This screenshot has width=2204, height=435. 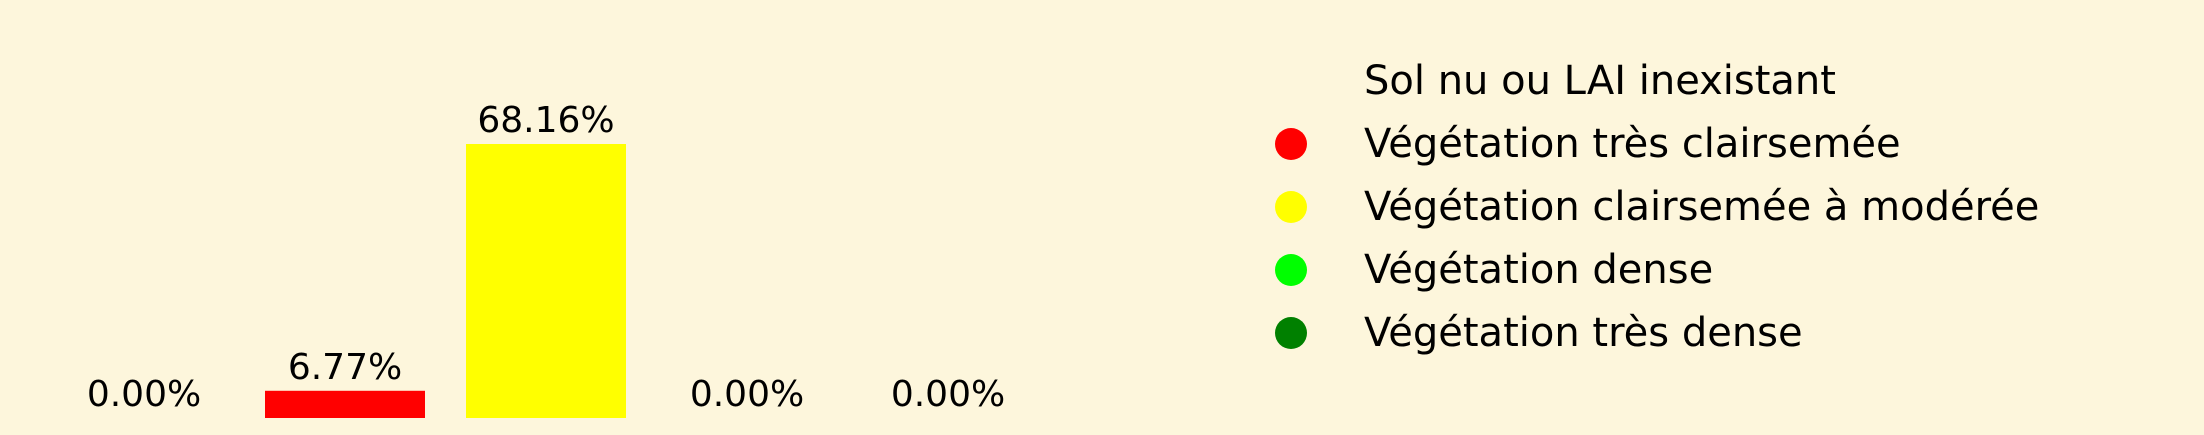 I want to click on legend-item-bare-soil: Sol nu ou LAI inexistant, so click(x=1652, y=80).